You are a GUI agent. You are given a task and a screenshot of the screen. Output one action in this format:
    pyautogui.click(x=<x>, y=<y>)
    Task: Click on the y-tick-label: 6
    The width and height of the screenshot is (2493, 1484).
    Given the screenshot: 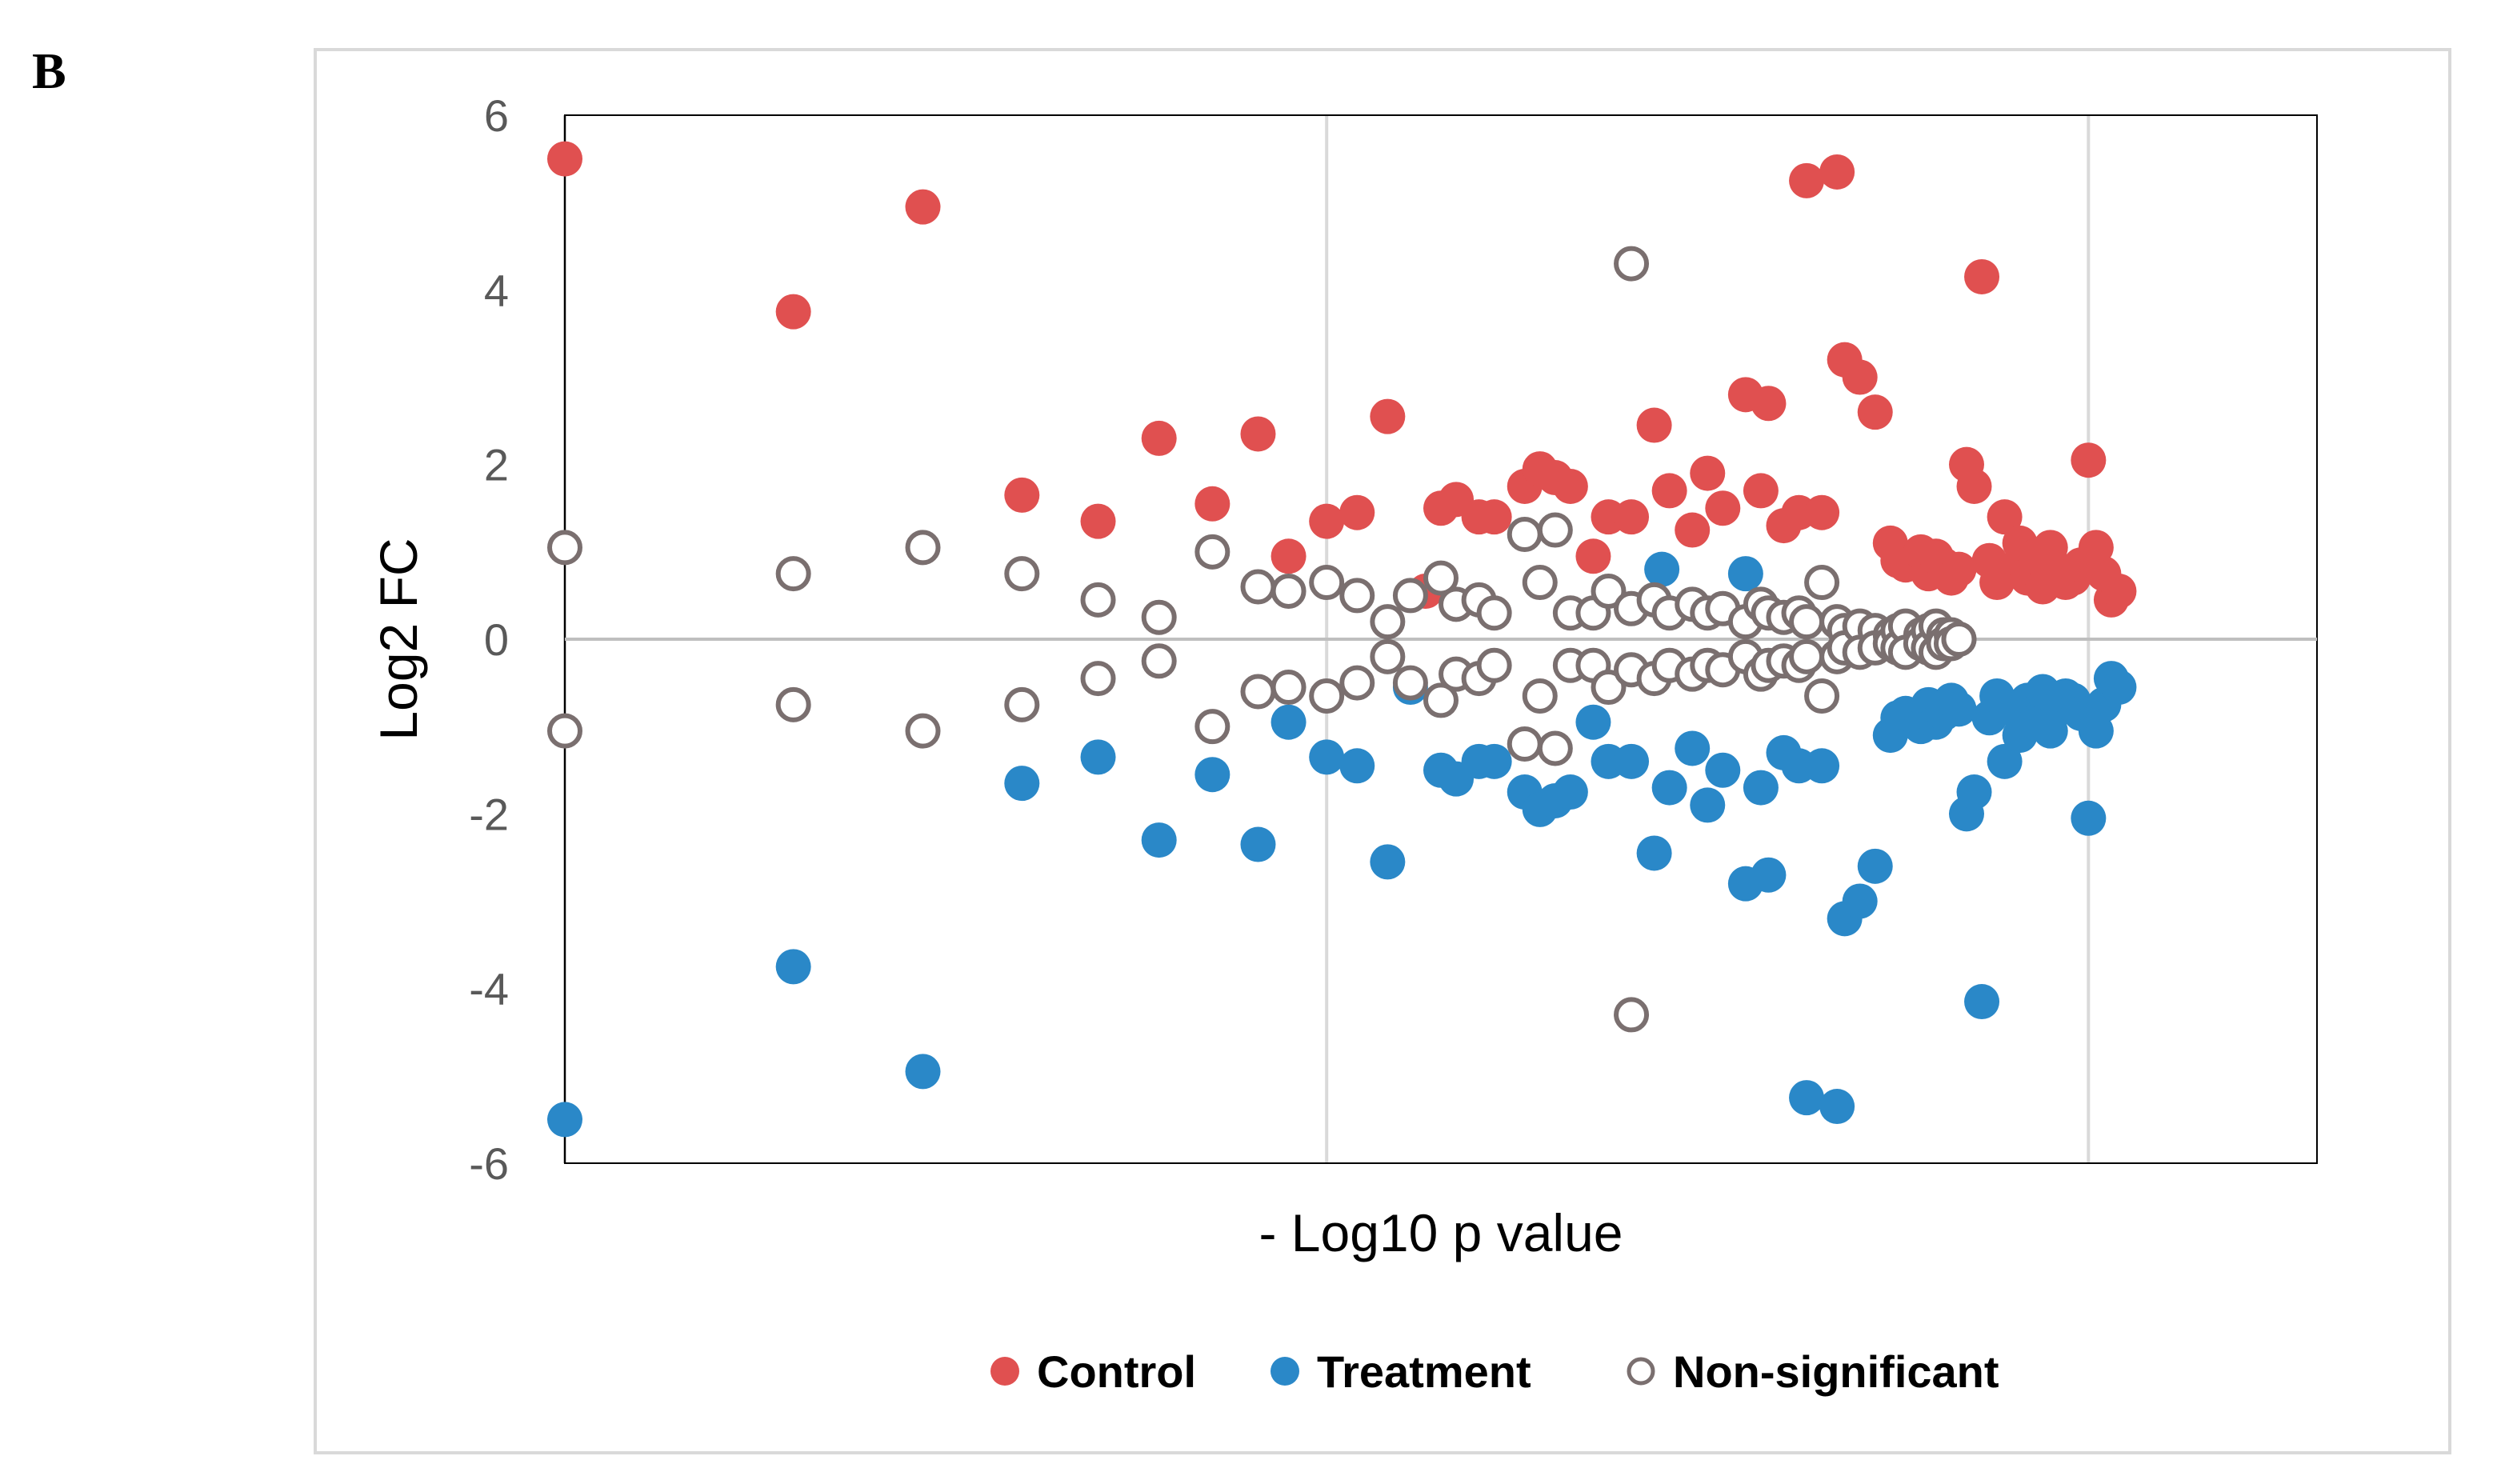 What is the action you would take?
    pyautogui.click(x=496, y=115)
    